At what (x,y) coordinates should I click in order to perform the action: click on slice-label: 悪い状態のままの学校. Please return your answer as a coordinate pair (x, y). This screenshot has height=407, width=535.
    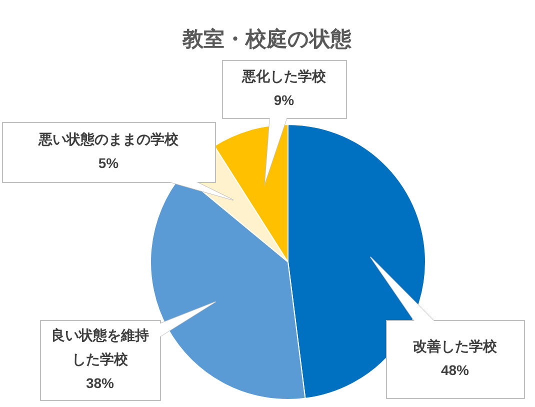
    Looking at the image, I should click on (109, 138).